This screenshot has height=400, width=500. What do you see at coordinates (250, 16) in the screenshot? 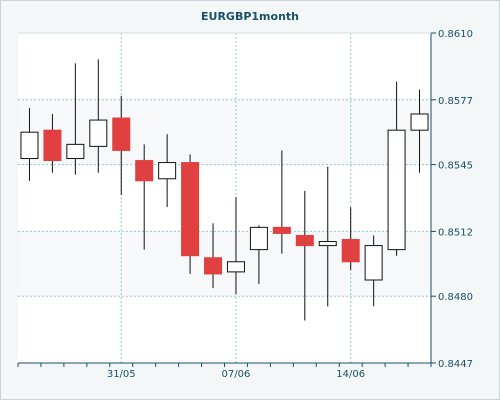
I see `chart-title: EURGBP1month` at bounding box center [250, 16].